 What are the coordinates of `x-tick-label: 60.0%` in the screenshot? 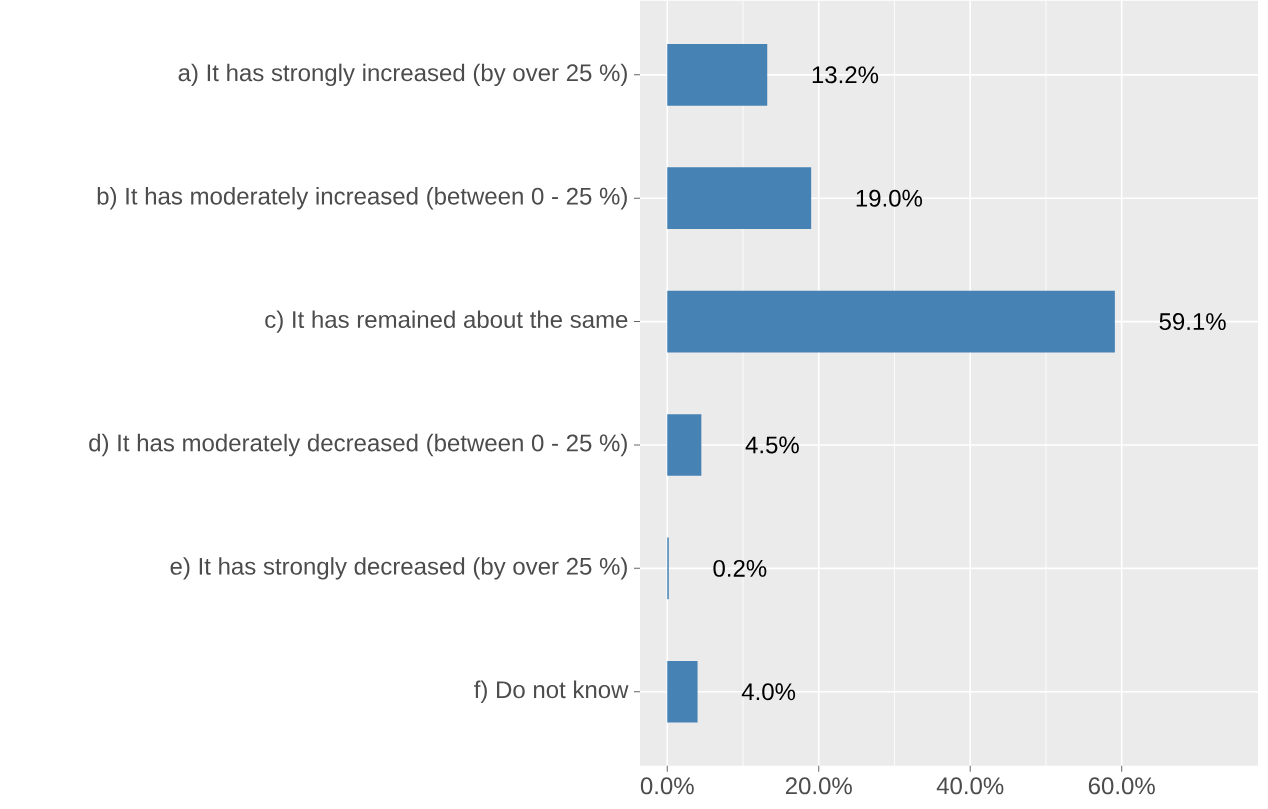 It's located at (1121, 786).